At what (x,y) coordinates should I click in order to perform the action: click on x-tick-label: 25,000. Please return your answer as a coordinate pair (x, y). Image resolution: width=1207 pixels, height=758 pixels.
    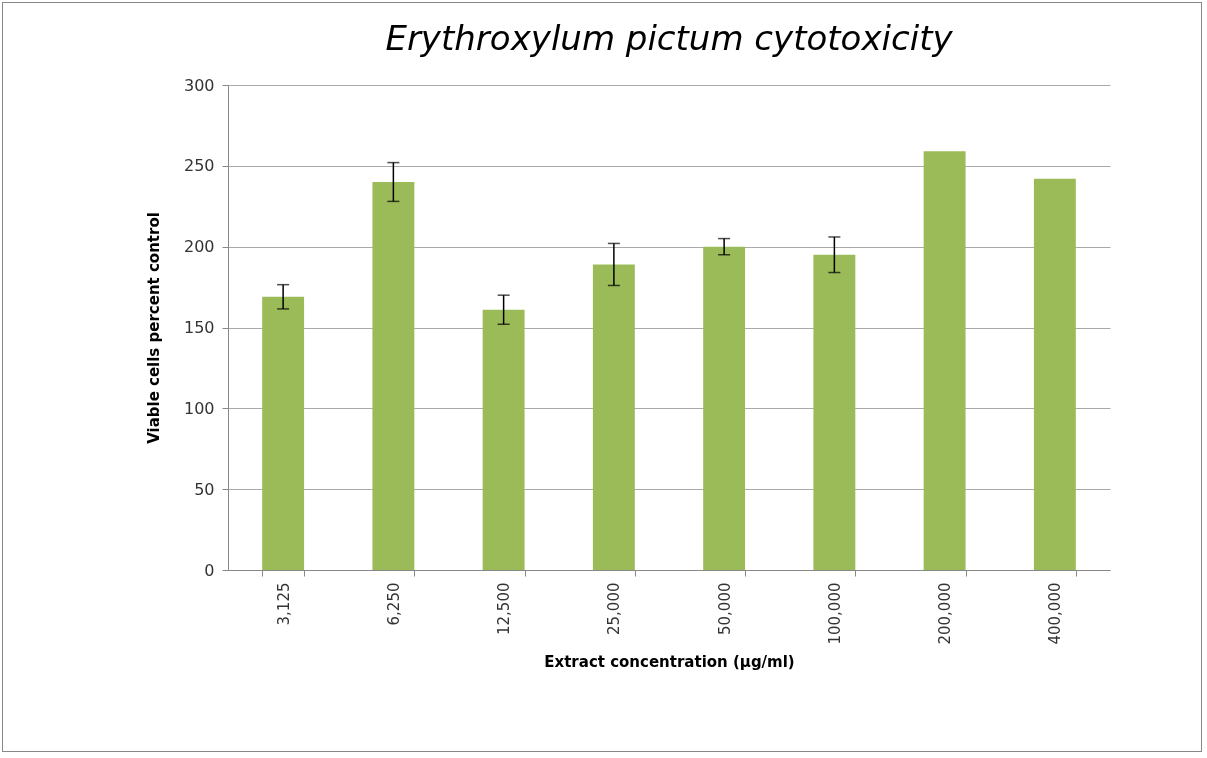
    Looking at the image, I should click on (614, 608).